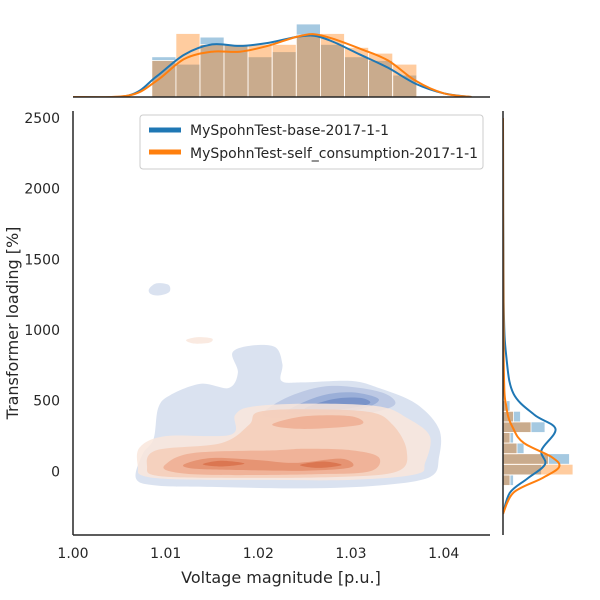  Describe the element at coordinates (443, 554) in the screenshot. I see `x-tick-label: 1.04` at that location.